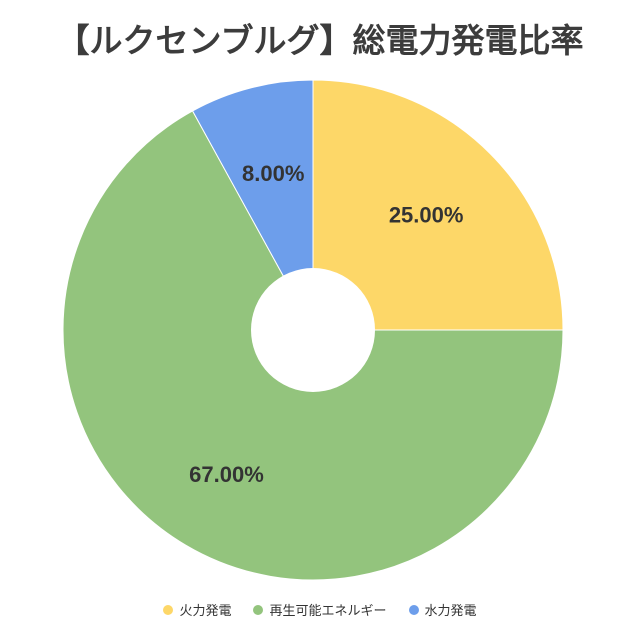 This screenshot has width=640, height=640. Describe the element at coordinates (313, 330) in the screenshot. I see `donut-hole` at that location.